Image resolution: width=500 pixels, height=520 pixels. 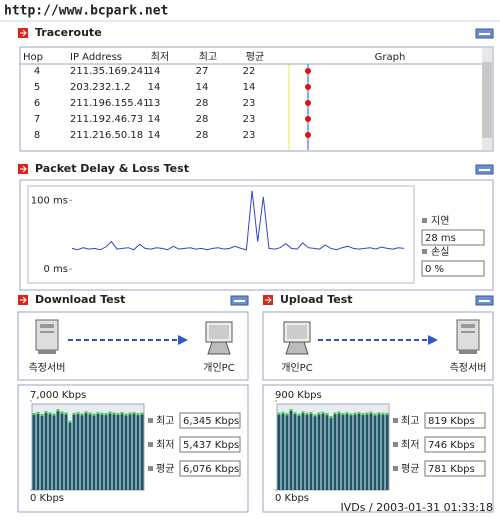 What do you see at coordinates (440, 221) in the screenshot?
I see `stat-label: 지연` at bounding box center [440, 221].